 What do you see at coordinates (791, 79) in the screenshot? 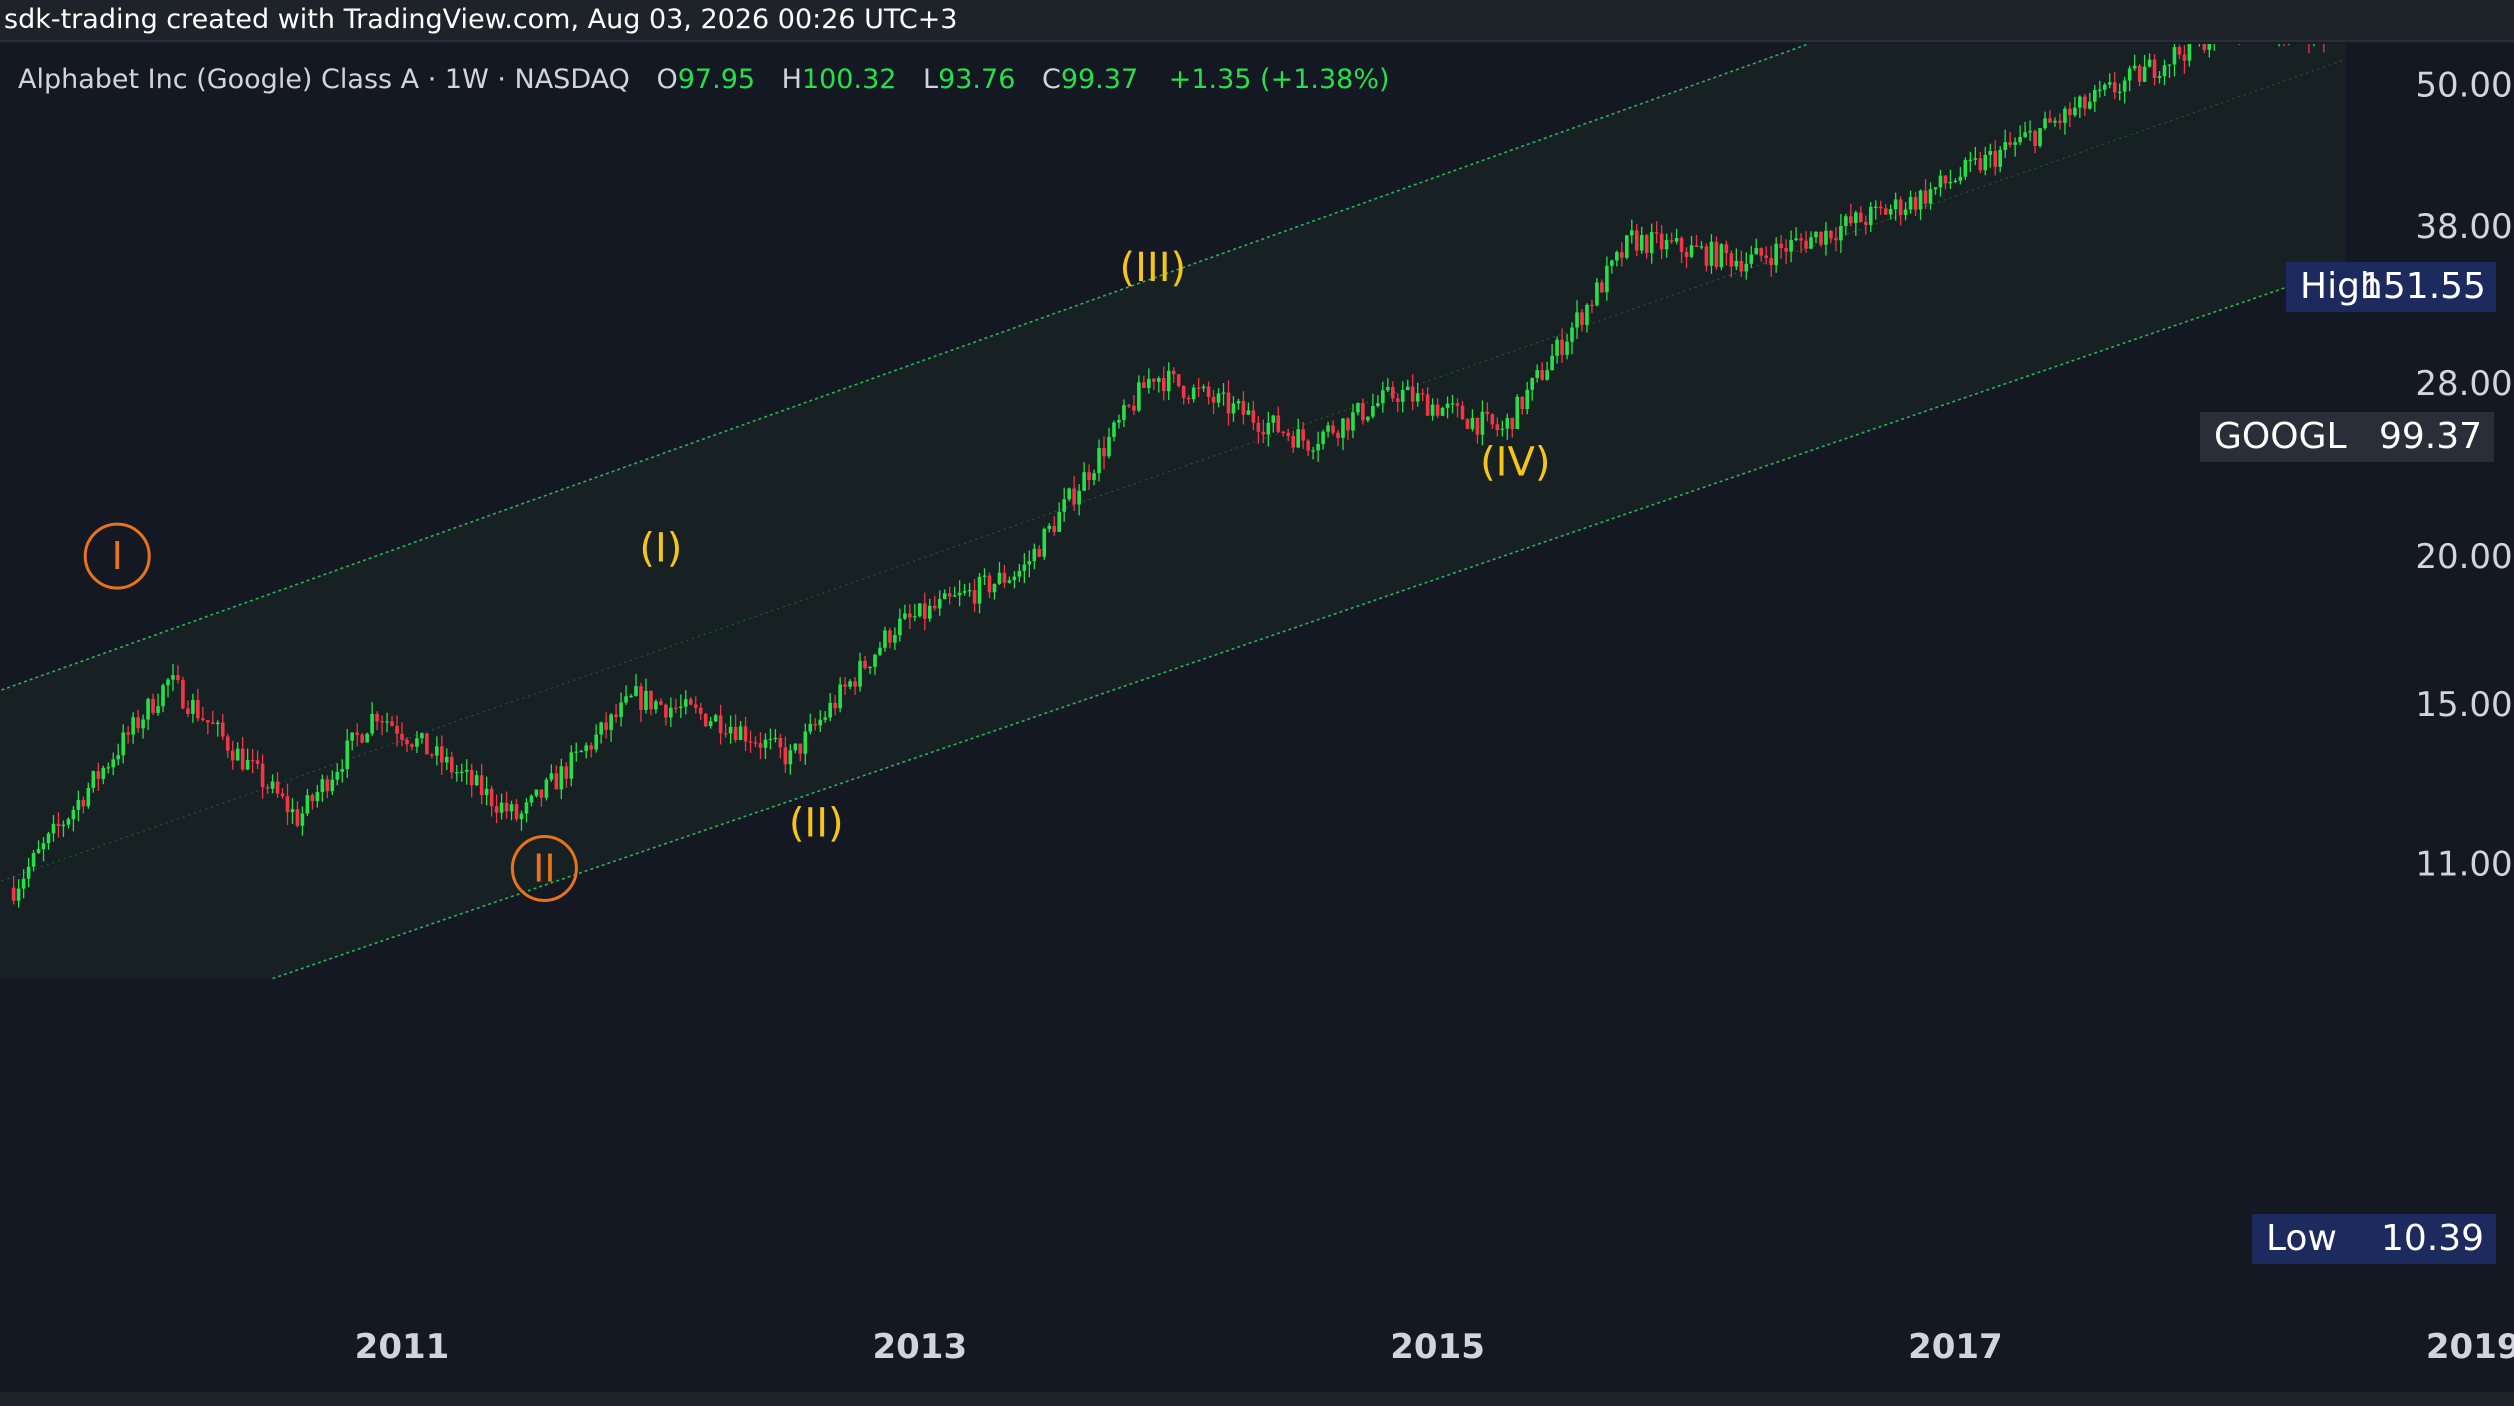
I see `high-key: H` at bounding box center [791, 79].